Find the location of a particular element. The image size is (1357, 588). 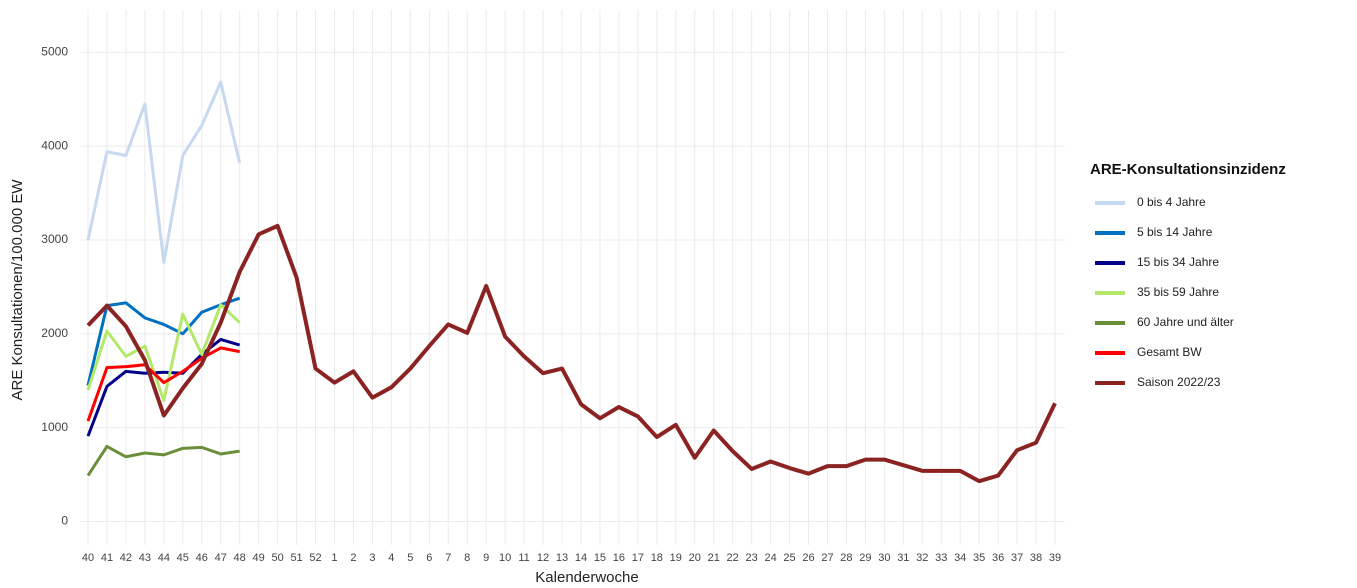

x-tick-label: 21 is located at coordinates (714, 558).